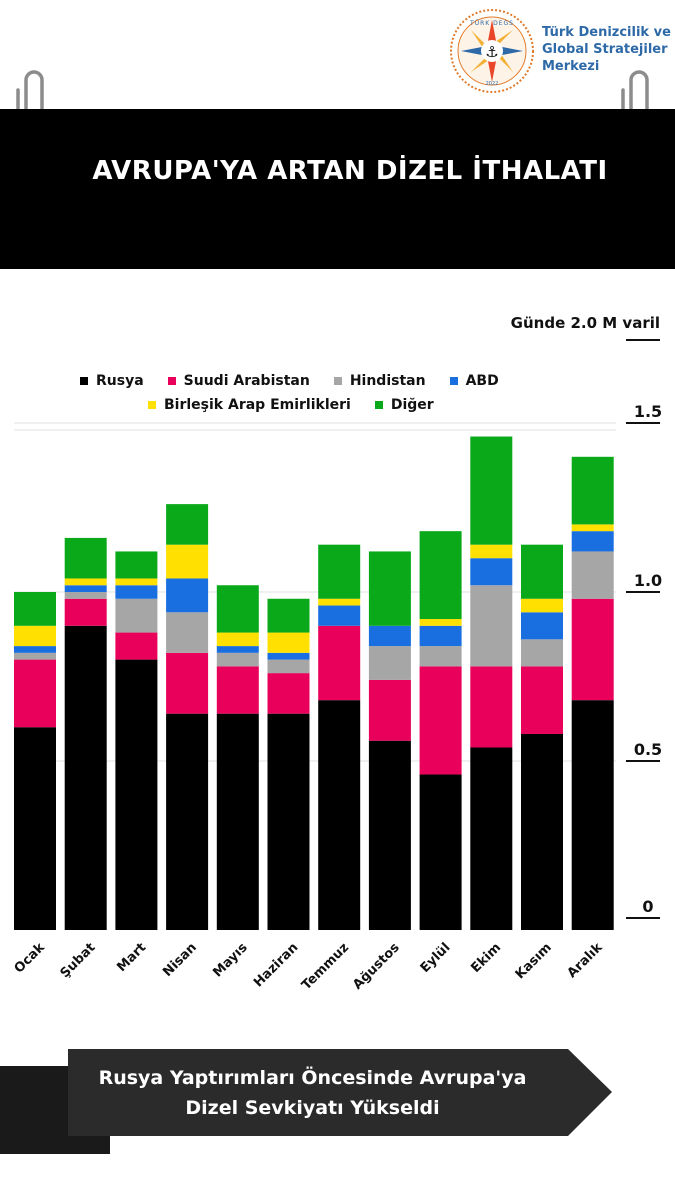  I want to click on y-tick-label-3: 1.5, so click(648, 411).